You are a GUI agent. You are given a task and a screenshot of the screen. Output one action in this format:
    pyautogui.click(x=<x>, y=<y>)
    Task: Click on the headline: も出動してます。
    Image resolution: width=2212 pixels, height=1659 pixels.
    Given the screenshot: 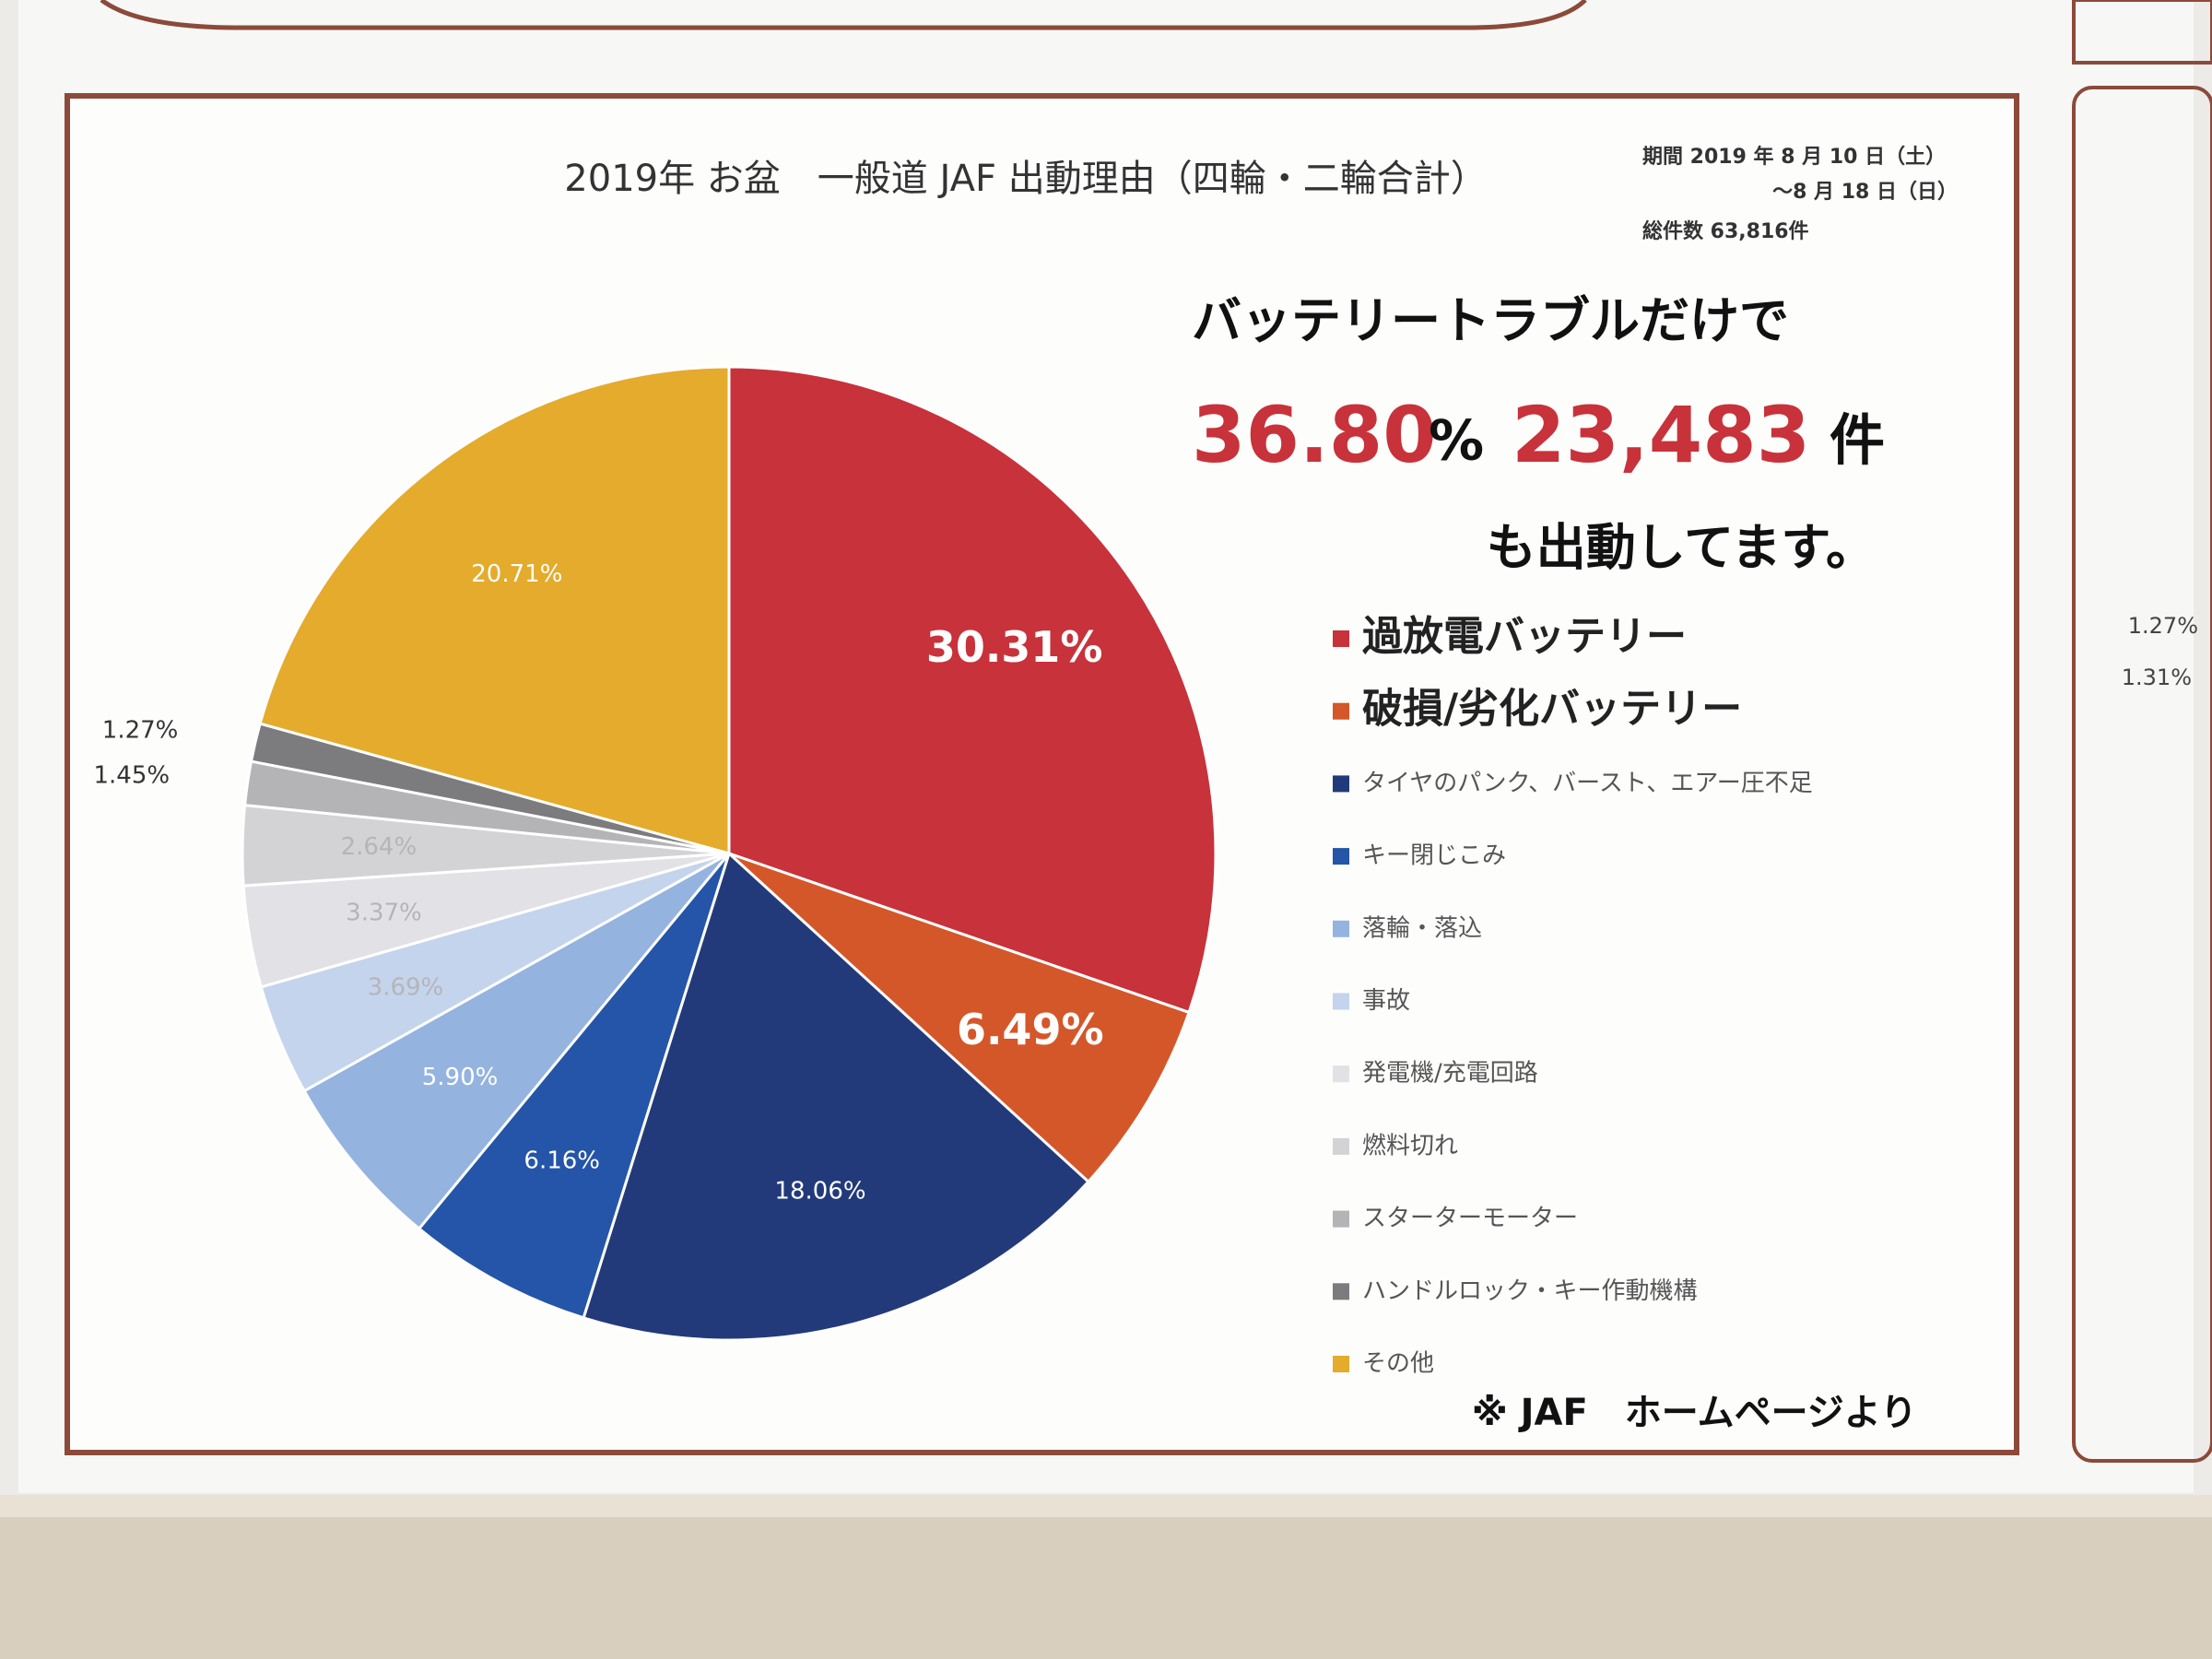 What is the action you would take?
    pyautogui.click(x=1681, y=548)
    